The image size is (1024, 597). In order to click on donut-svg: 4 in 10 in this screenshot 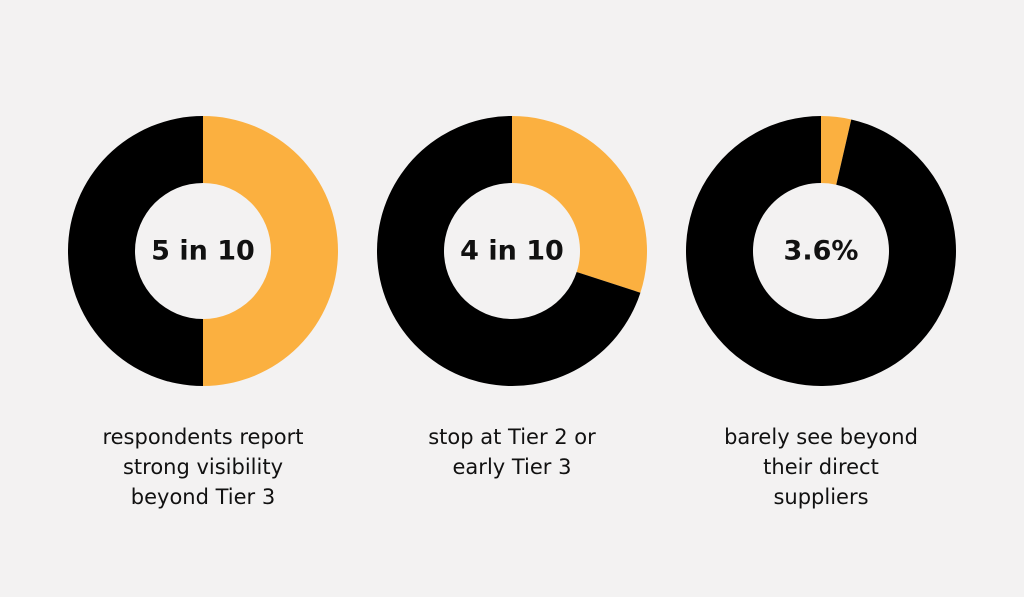, I will do `click(512, 251)`.